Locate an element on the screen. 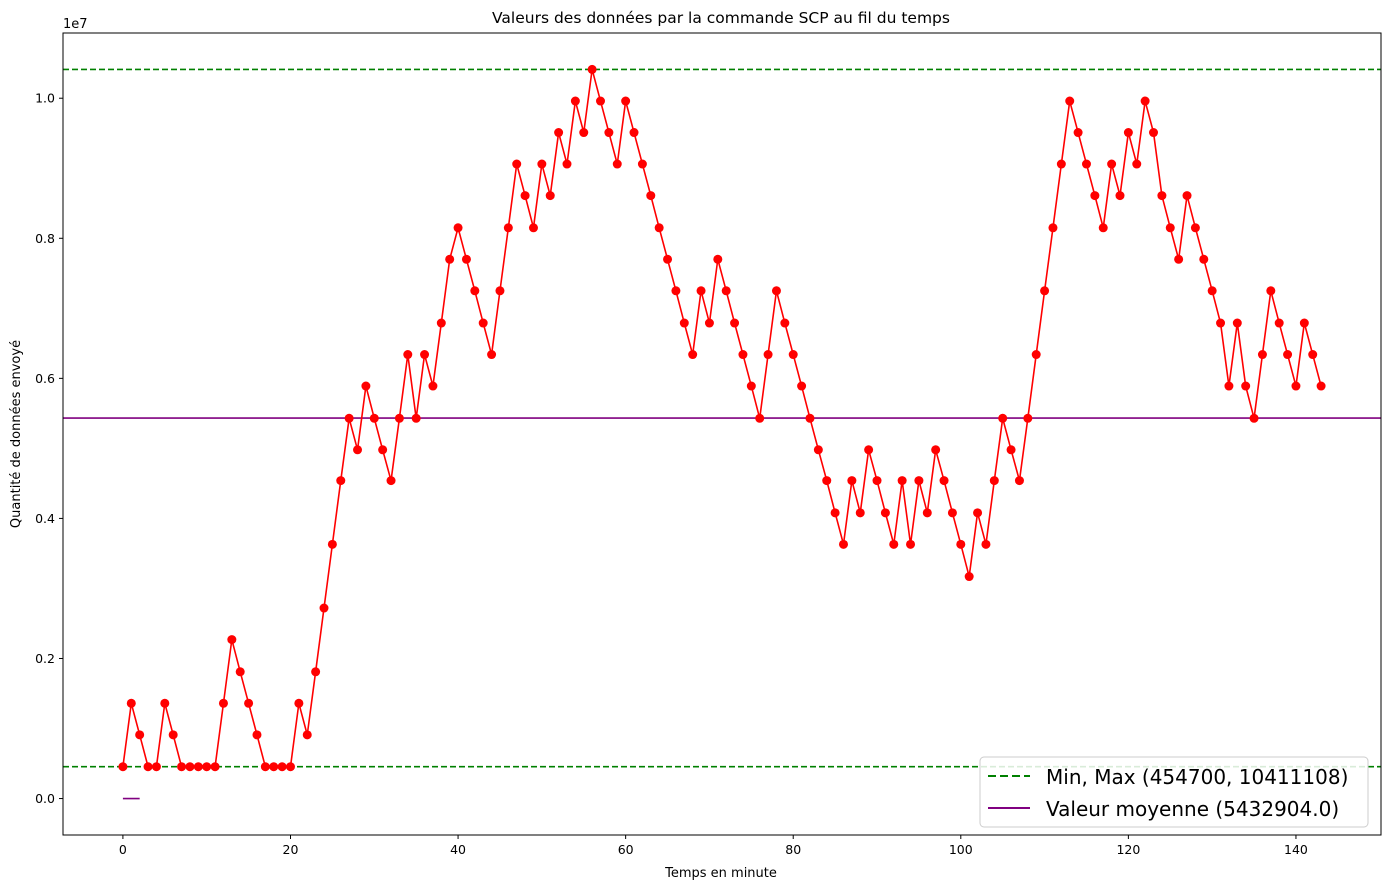 This screenshot has height=889, width=1389. x-tick-label: 80 is located at coordinates (793, 849).